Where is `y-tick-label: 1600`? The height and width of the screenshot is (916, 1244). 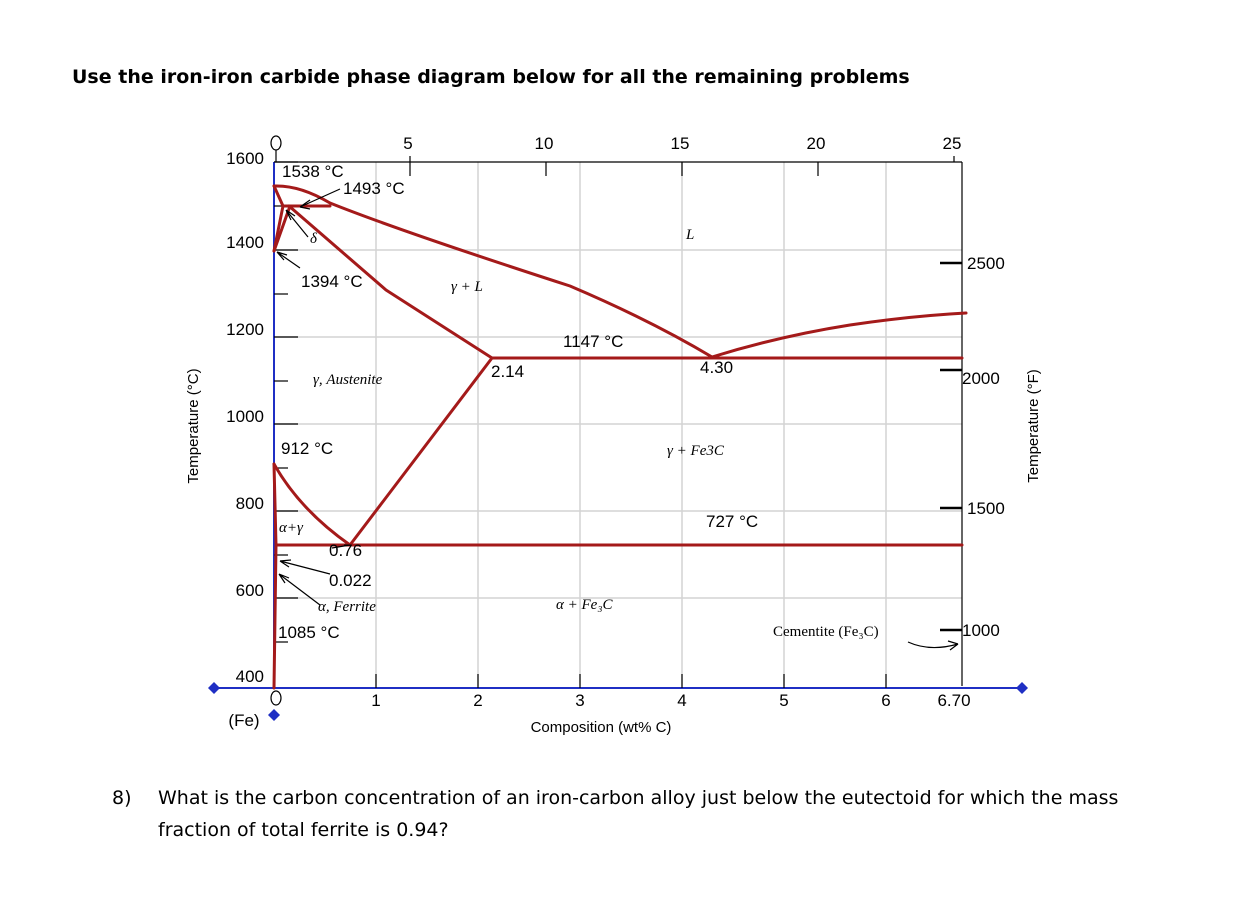
y-tick-label: 1600 is located at coordinates (245, 158).